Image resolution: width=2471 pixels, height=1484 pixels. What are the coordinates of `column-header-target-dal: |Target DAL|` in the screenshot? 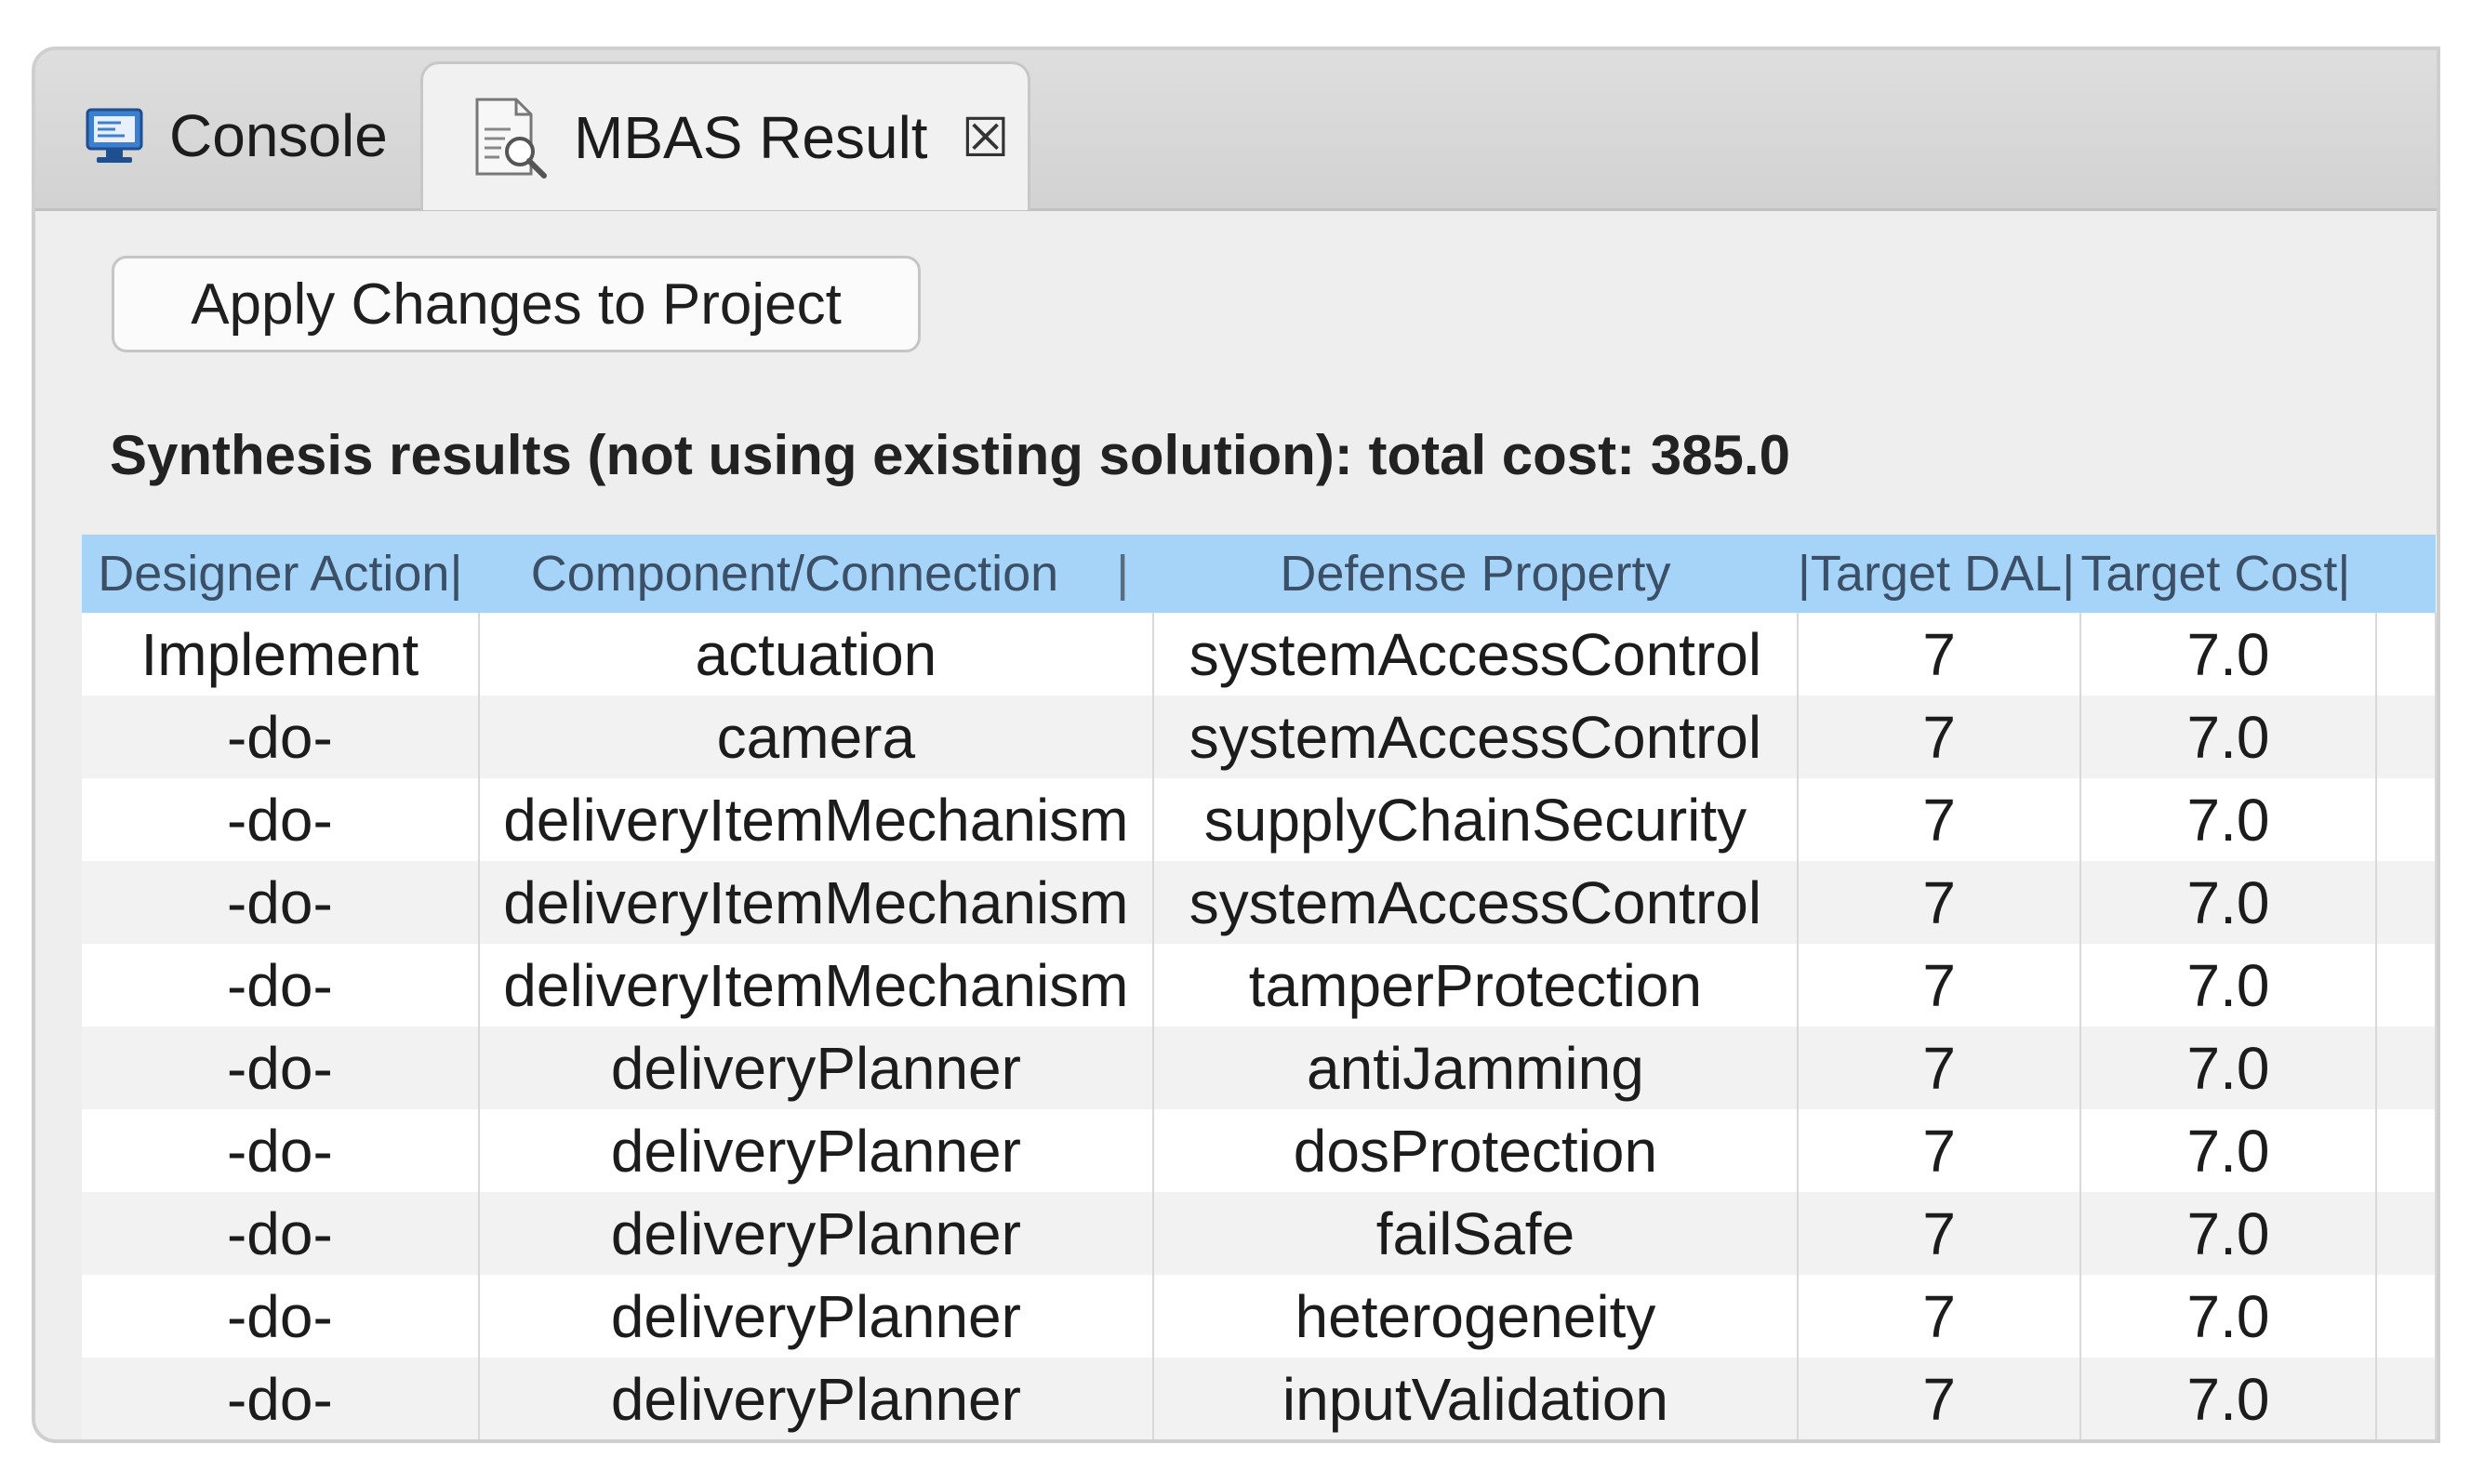 It's located at (1939, 574).